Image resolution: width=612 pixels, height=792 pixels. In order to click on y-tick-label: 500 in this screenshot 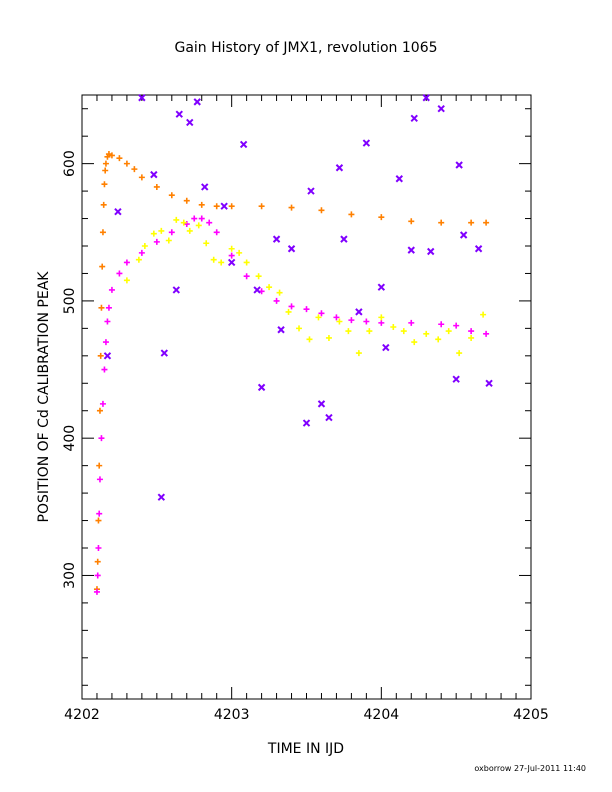, I will do `click(70, 301)`.